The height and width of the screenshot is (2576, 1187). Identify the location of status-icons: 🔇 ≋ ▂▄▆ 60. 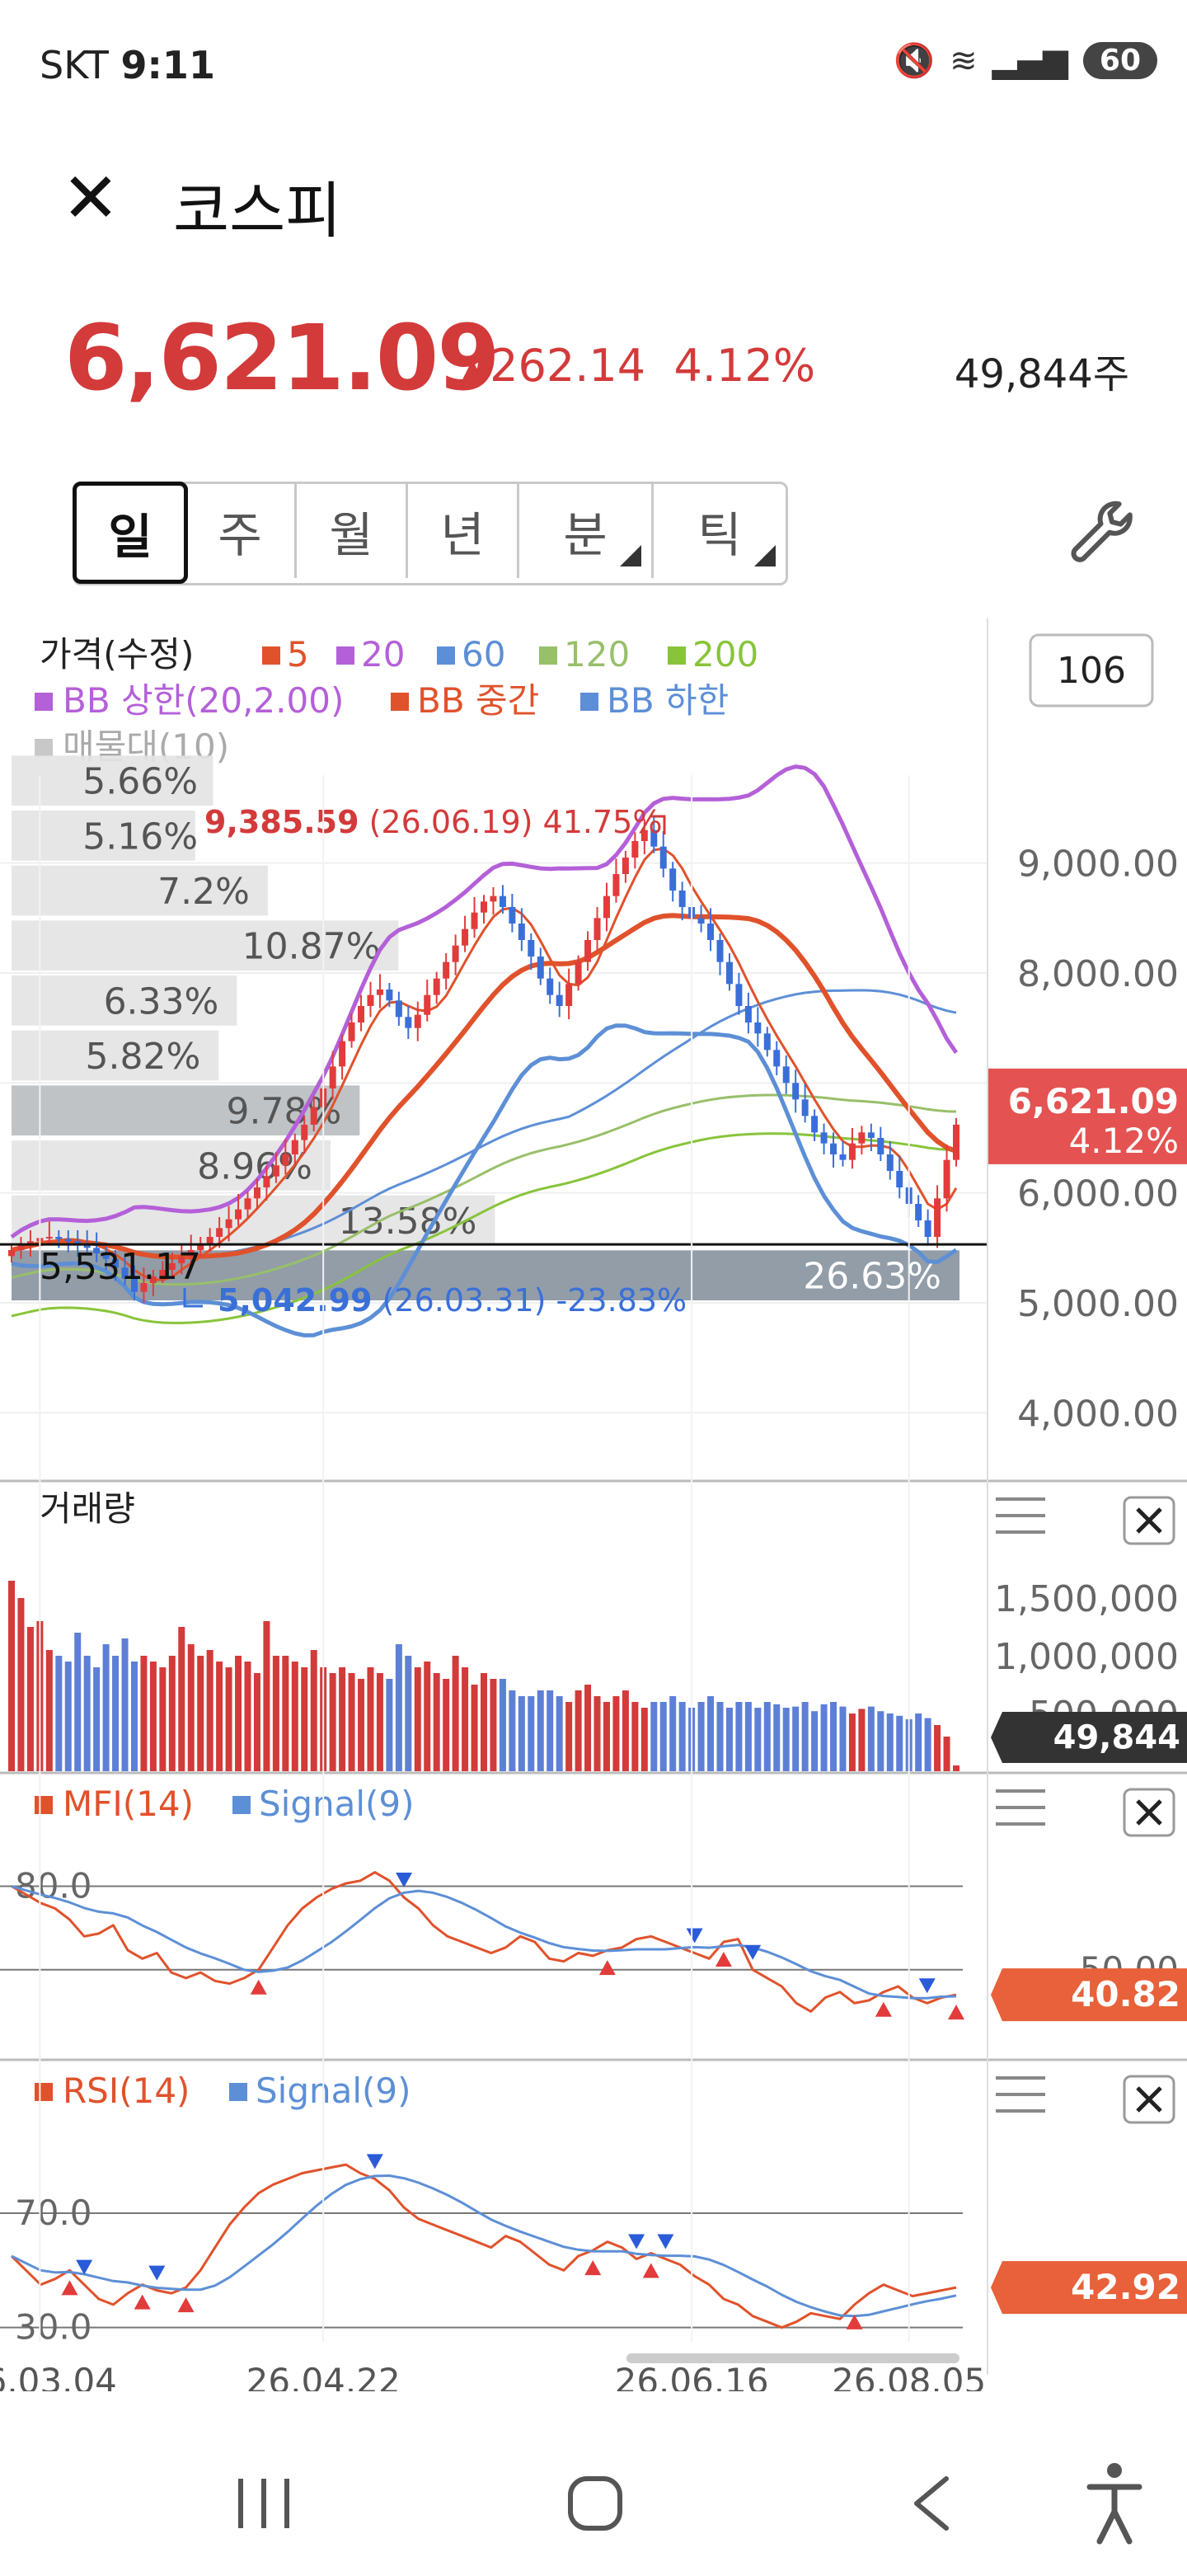
(1025, 60).